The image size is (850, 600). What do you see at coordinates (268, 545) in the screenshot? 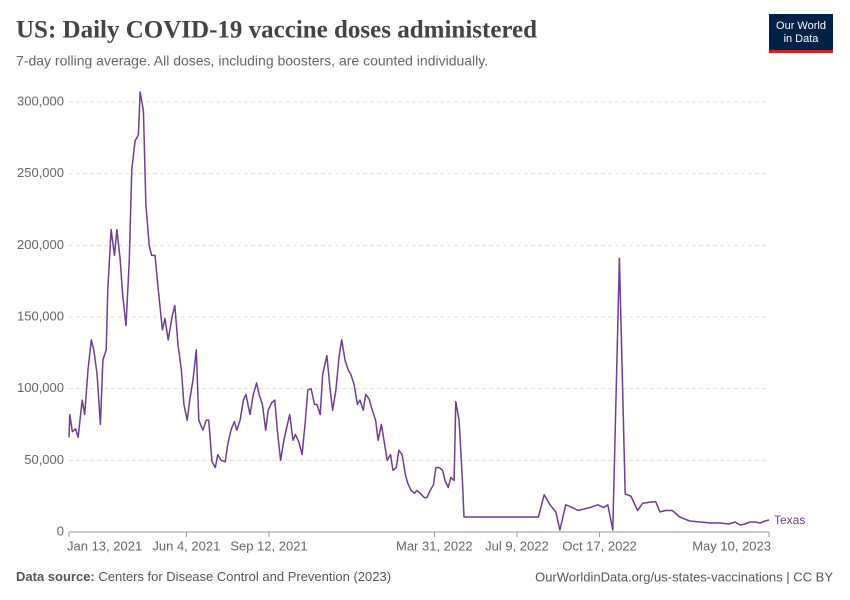
I see `x-tick-label: Sep 12, 2021` at bounding box center [268, 545].